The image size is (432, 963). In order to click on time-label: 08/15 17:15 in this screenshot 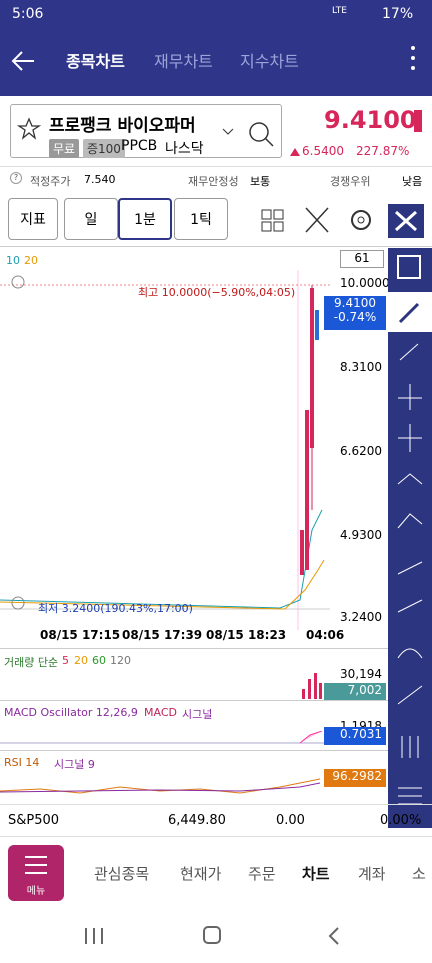, I will do `click(80, 635)`.